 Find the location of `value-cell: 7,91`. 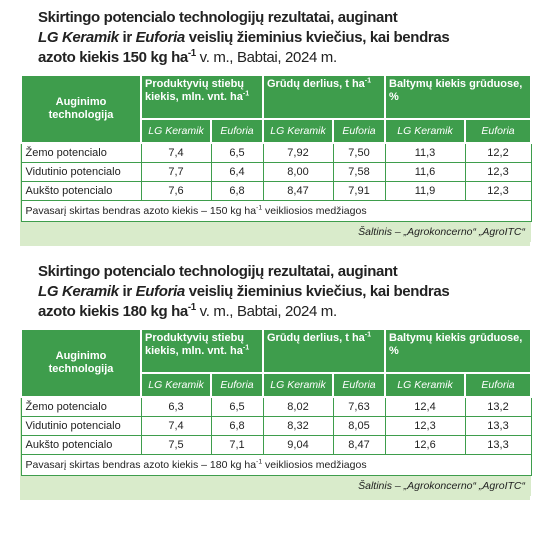

value-cell: 7,91 is located at coordinates (359, 191).